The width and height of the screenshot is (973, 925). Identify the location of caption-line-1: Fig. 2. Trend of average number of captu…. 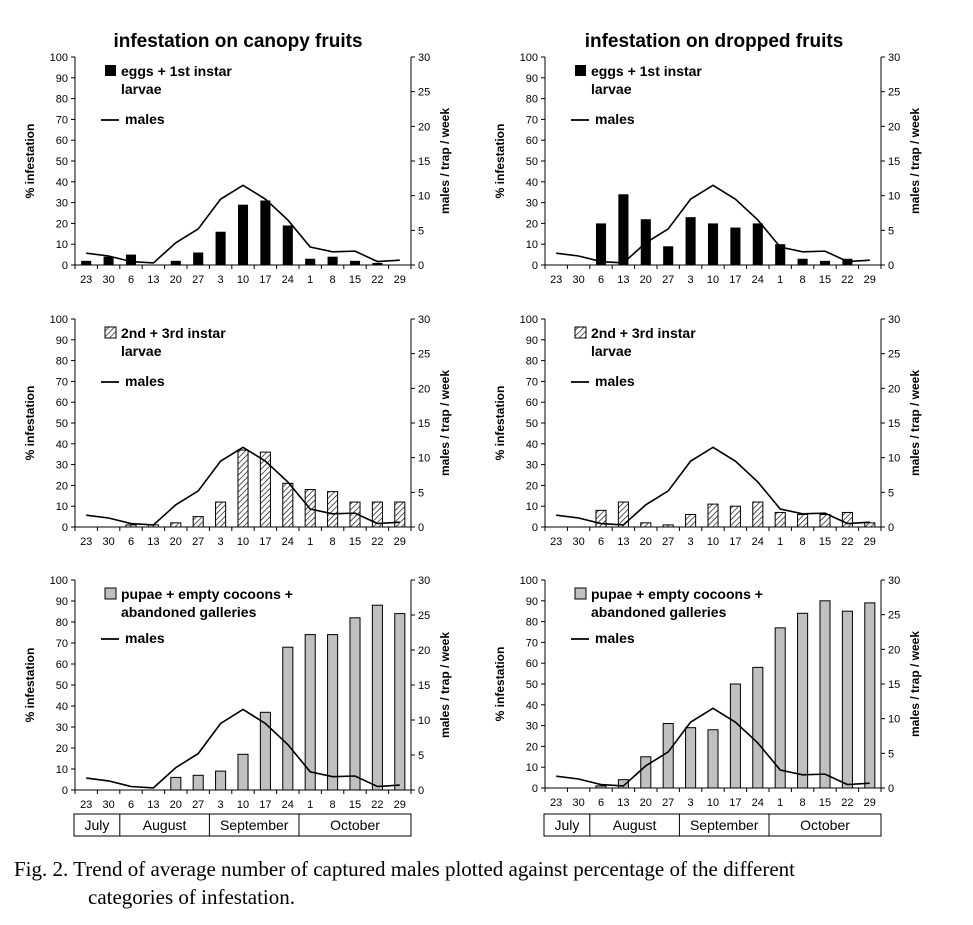
(405, 869).